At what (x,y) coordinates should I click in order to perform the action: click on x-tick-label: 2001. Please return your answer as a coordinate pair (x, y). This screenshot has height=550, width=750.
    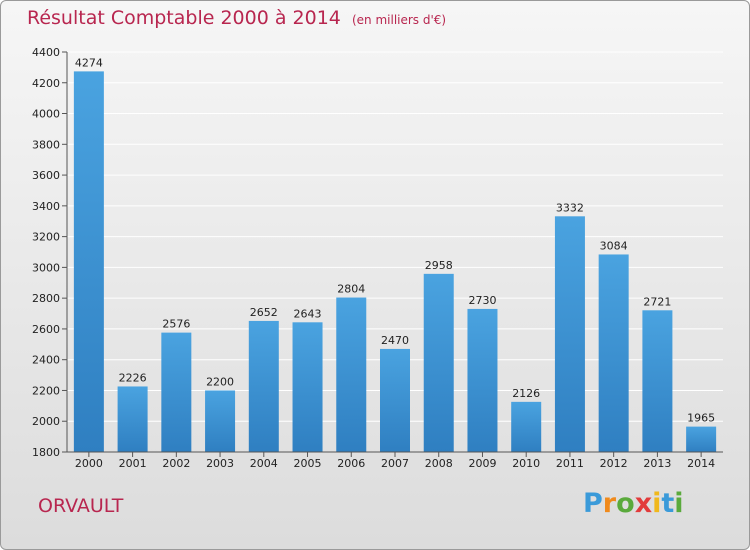
    Looking at the image, I should click on (133, 463).